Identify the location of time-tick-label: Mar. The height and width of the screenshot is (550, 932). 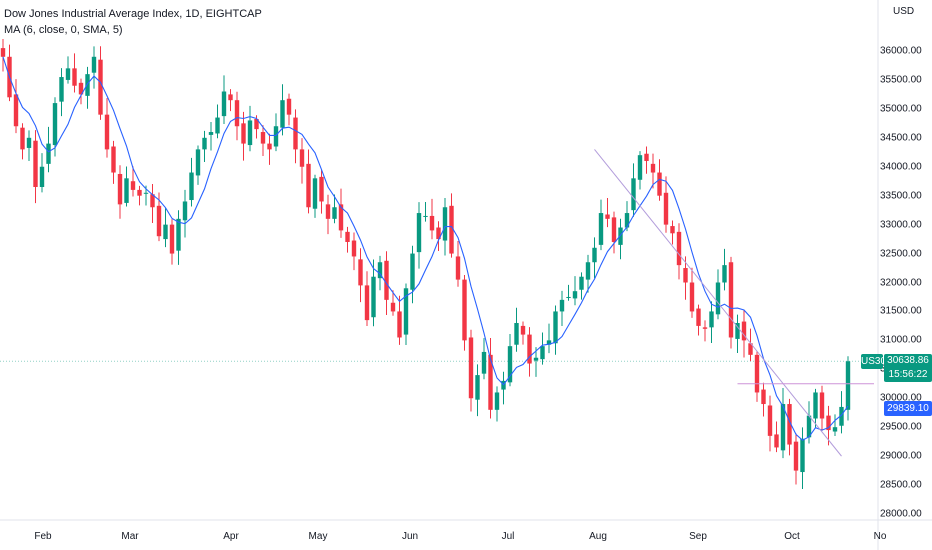
(130, 536).